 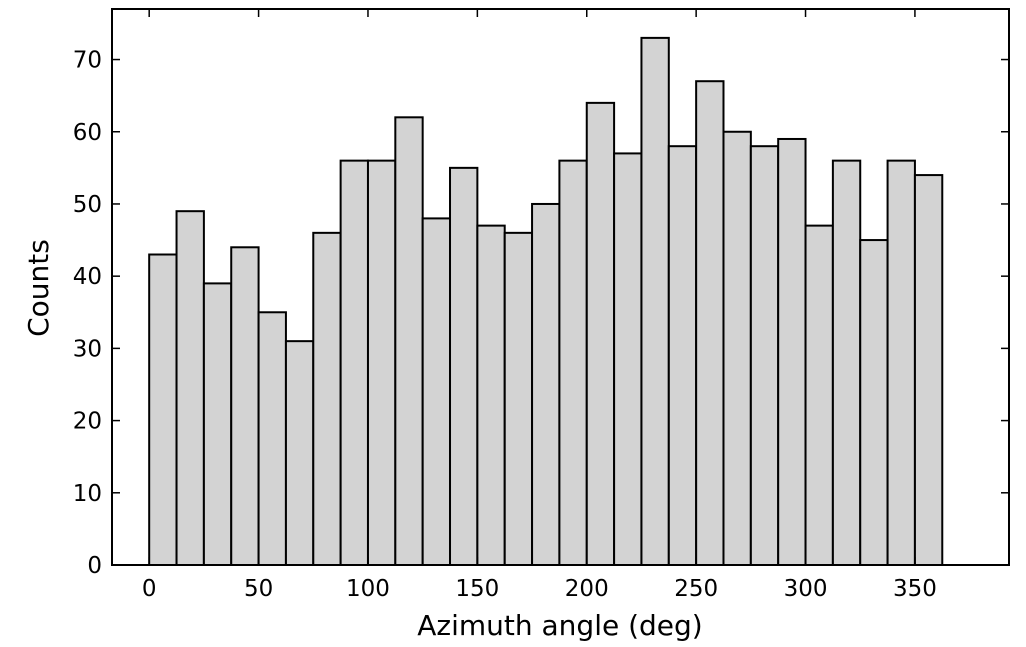 I want to click on x-tick-label: 50, so click(x=258, y=589).